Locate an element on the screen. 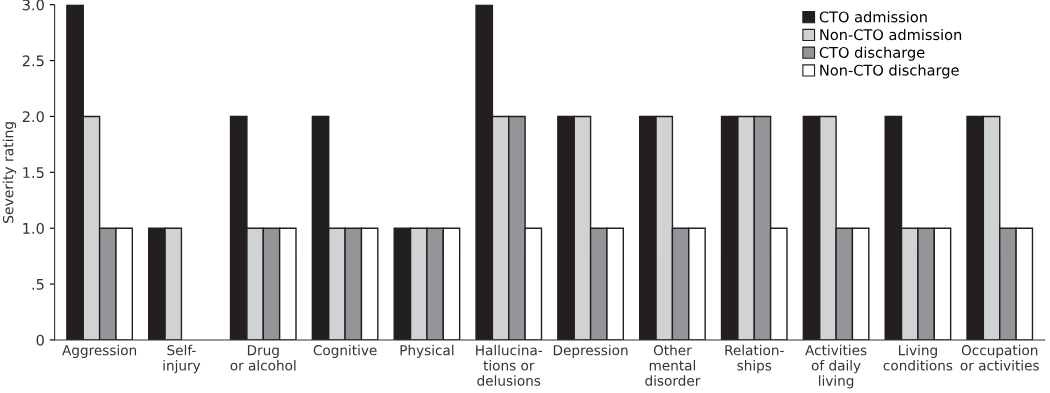  legend-label: Non-CTO discharge is located at coordinates (889, 71).